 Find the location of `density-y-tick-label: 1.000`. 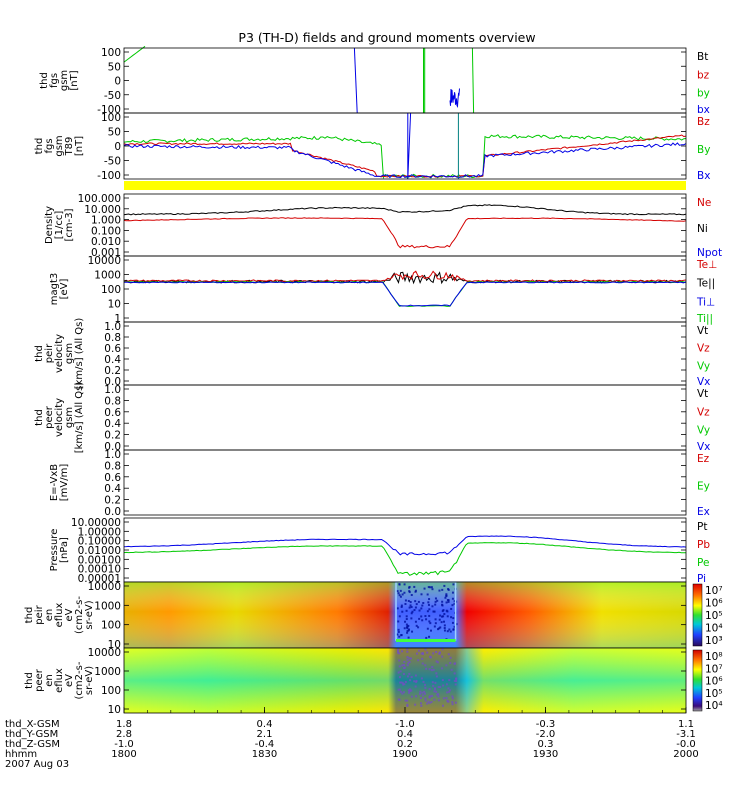

density-y-tick-label: 1.000 is located at coordinates (106, 221).